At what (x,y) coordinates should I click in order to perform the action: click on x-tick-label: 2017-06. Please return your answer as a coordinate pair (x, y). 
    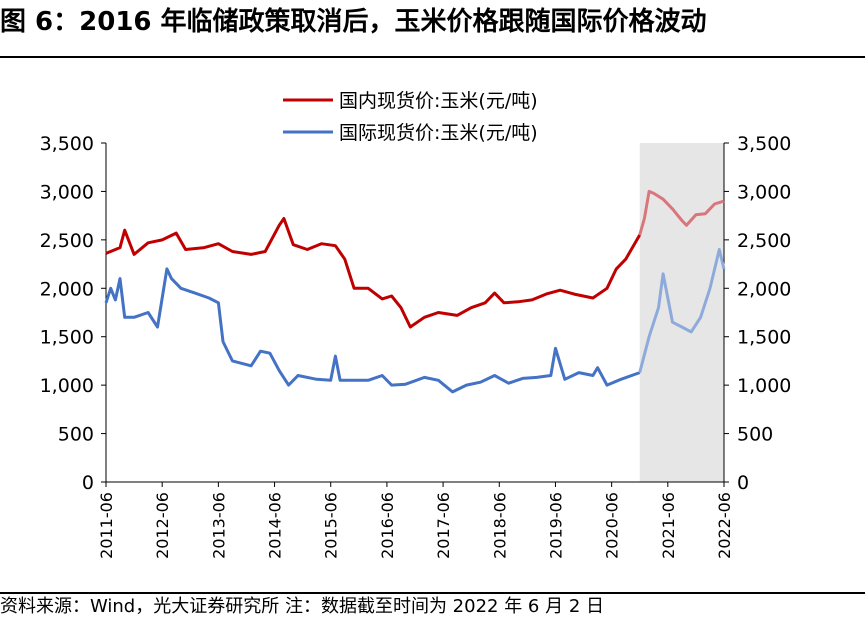
    Looking at the image, I should click on (443, 525).